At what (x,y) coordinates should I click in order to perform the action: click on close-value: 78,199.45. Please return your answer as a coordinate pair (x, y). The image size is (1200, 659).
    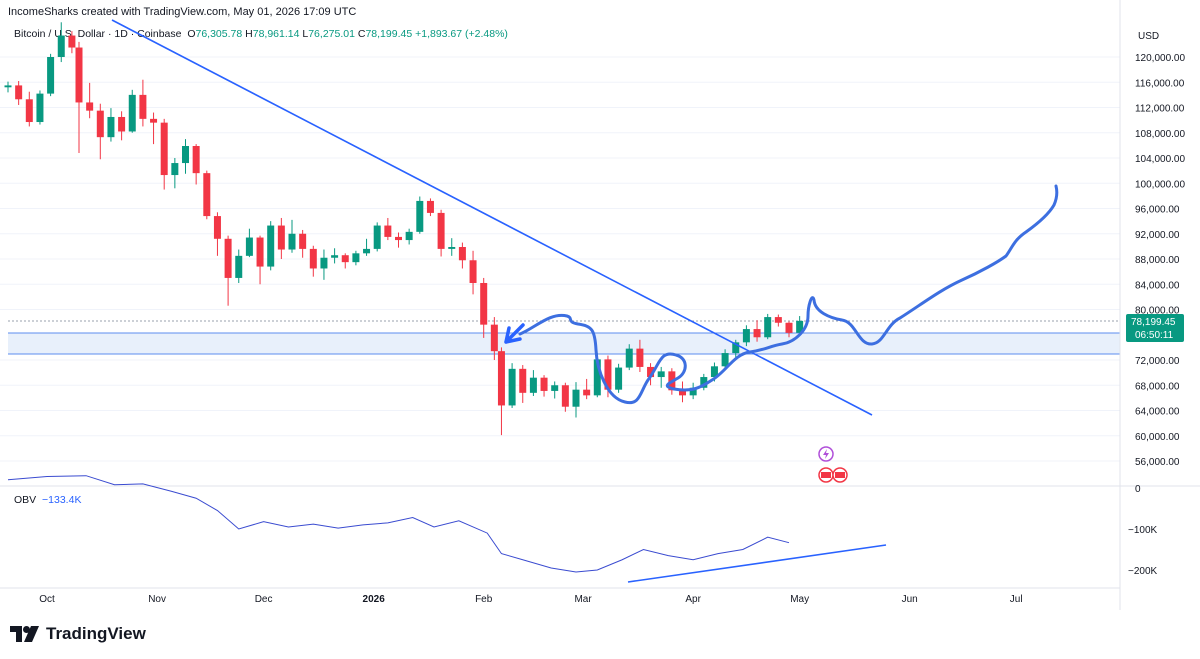
    Looking at the image, I should click on (389, 34).